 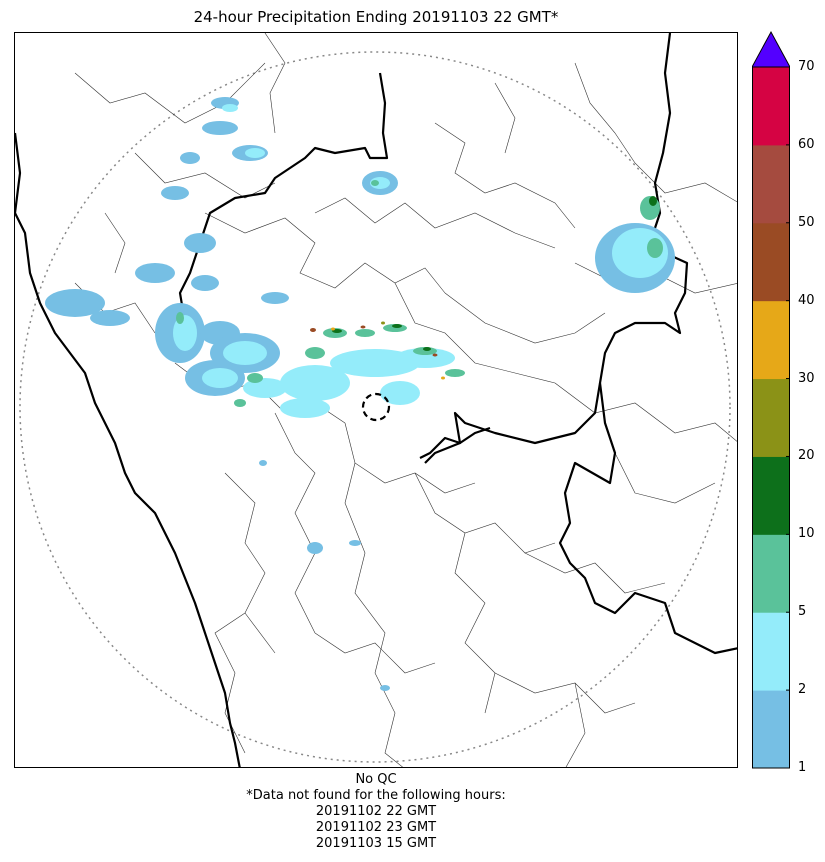 I want to click on precipitation-colorbar, so click(x=771, y=399).